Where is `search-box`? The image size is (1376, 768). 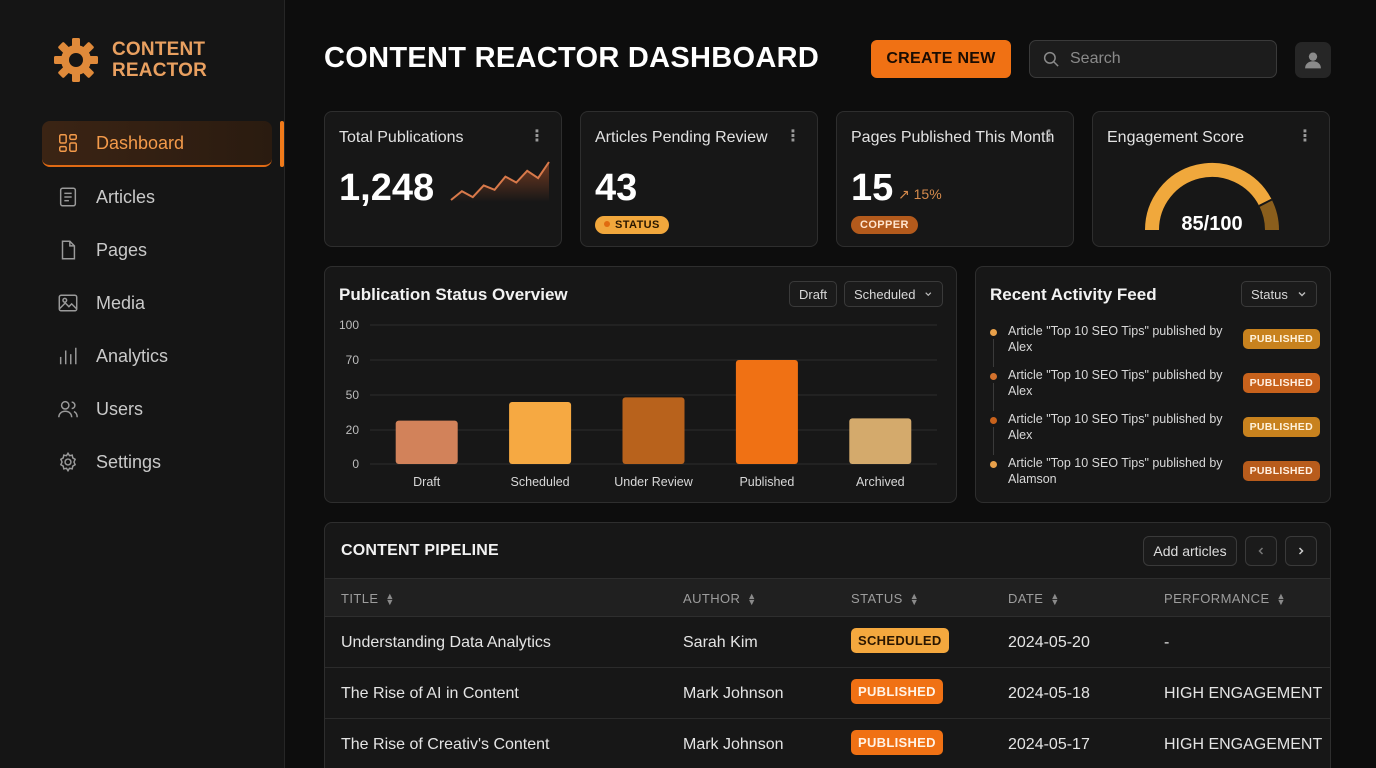
search-box is located at coordinates (1153, 59).